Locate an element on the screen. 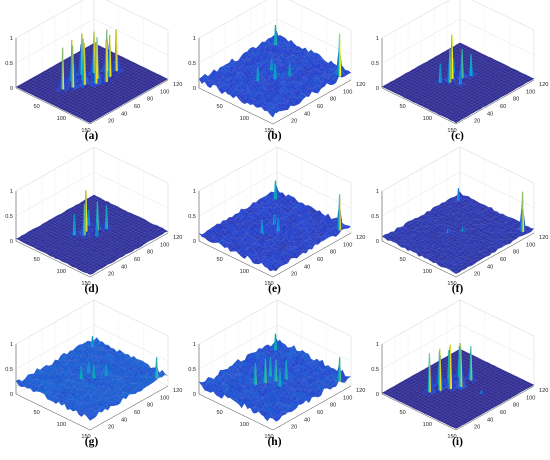 Image resolution: width=550 pixels, height=460 pixels. y-tick-label: 100 is located at coordinates (164, 245).